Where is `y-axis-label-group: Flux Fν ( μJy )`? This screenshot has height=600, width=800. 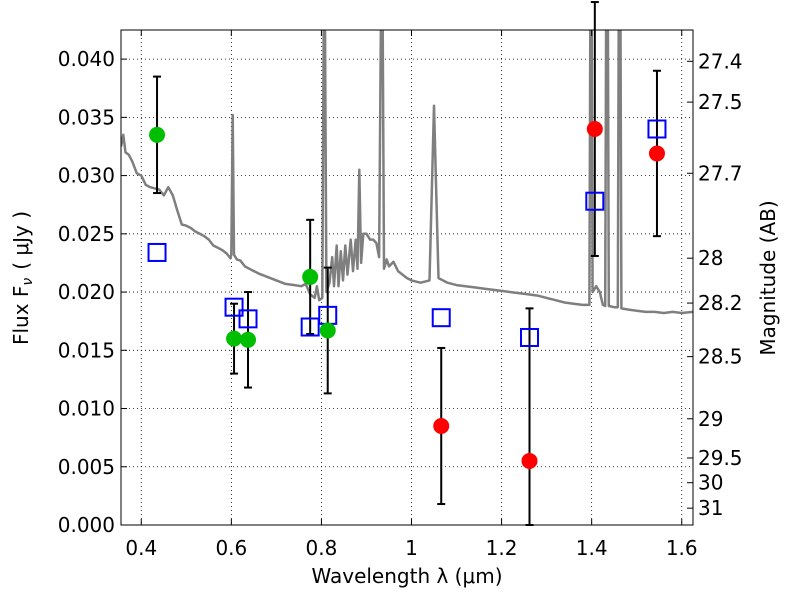 y-axis-label-group: Flux Fν ( μJy ) is located at coordinates (22, 278).